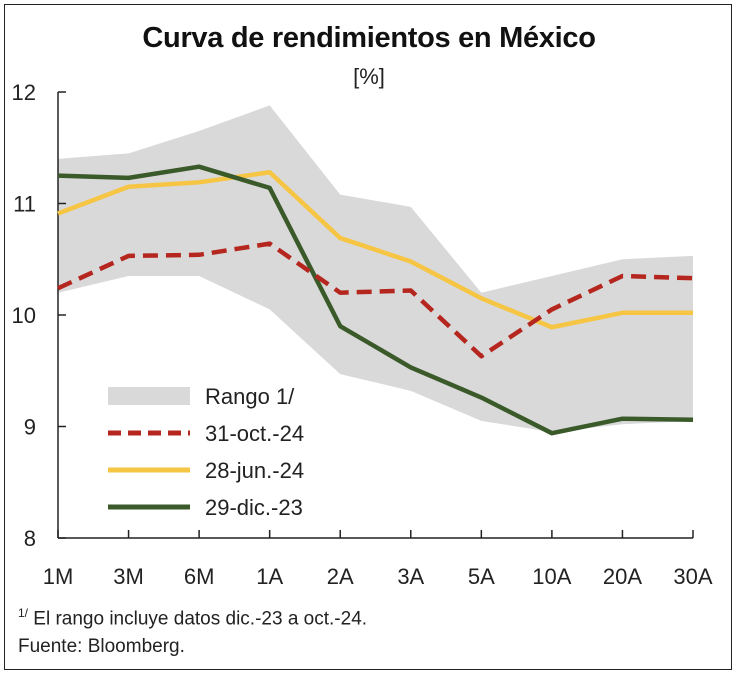 The image size is (738, 676). I want to click on footnote-marker: 1/, so click(23, 613).